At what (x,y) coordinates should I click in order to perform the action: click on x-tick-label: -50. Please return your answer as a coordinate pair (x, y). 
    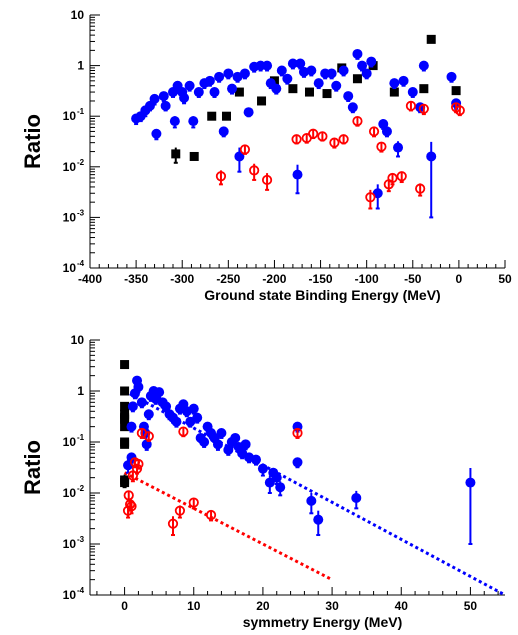
    Looking at the image, I should click on (413, 279).